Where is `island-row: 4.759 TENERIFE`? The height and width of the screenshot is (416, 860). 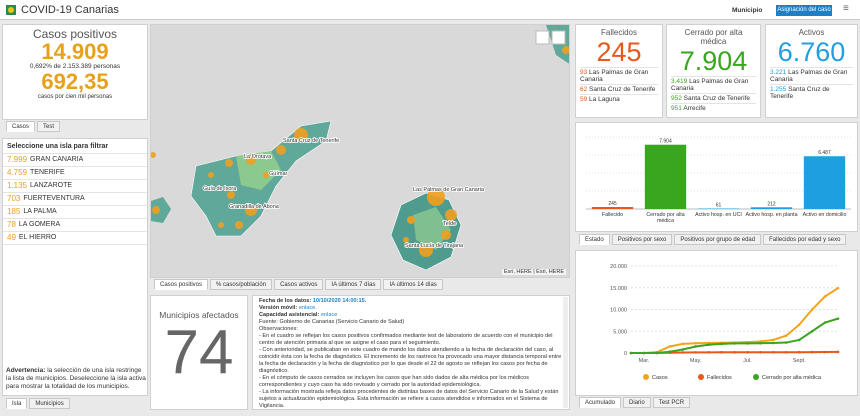 island-row: 4.759 TENERIFE is located at coordinates (75, 173).